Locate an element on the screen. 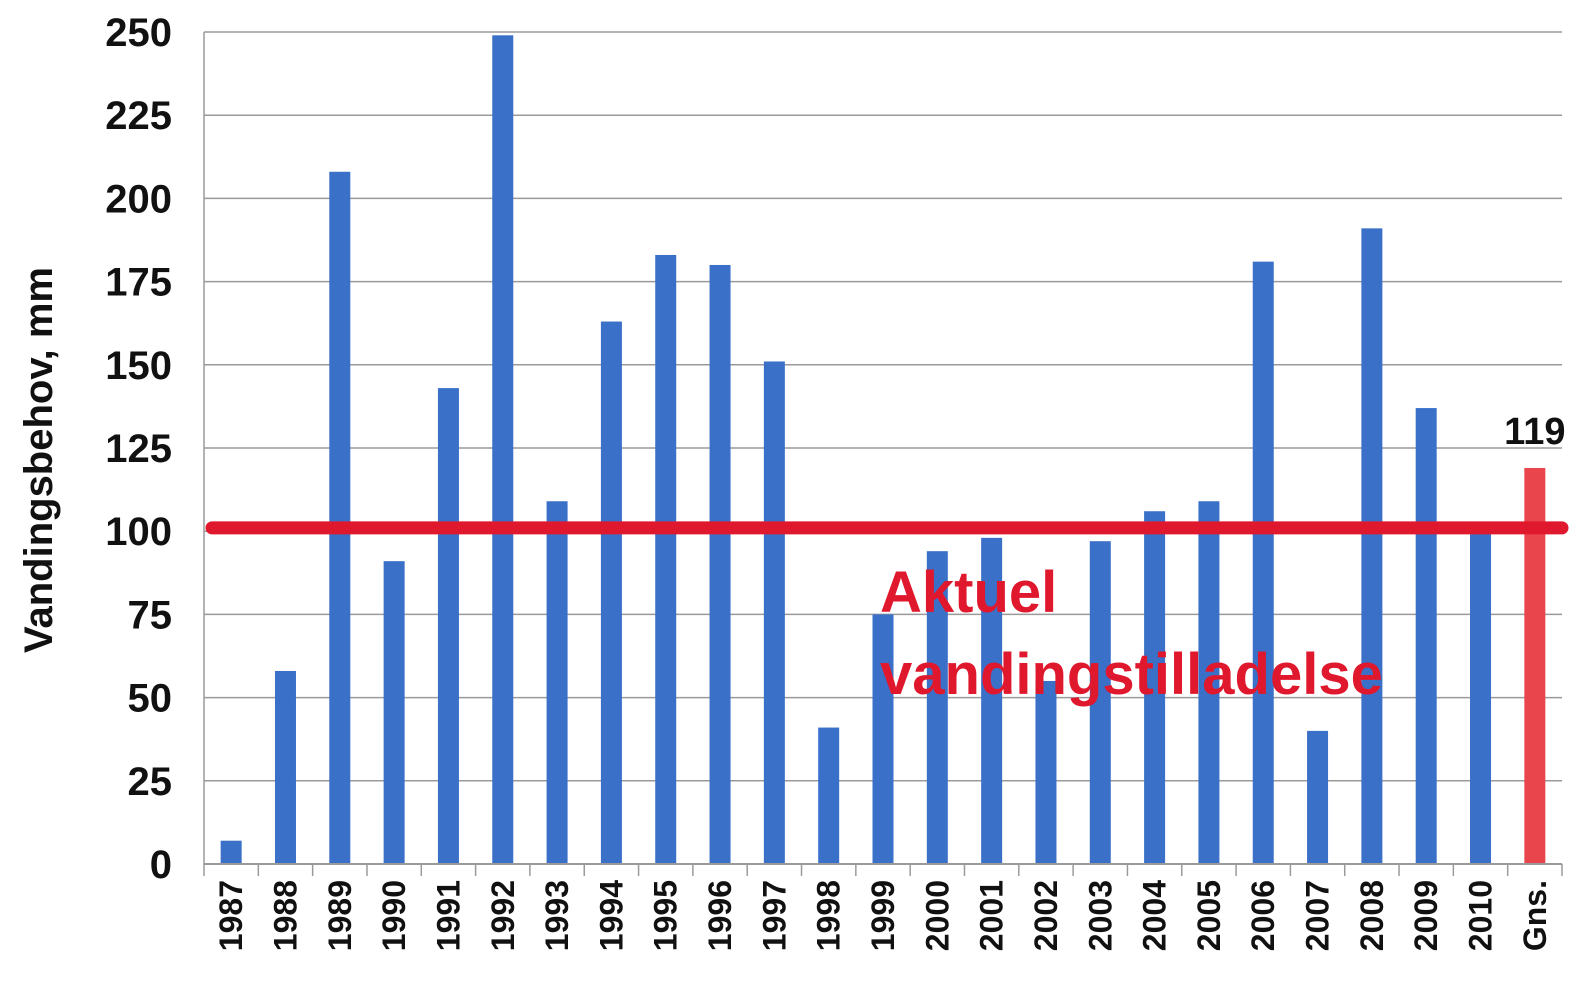 The image size is (1589, 990). bar-1998 is located at coordinates (829, 795).